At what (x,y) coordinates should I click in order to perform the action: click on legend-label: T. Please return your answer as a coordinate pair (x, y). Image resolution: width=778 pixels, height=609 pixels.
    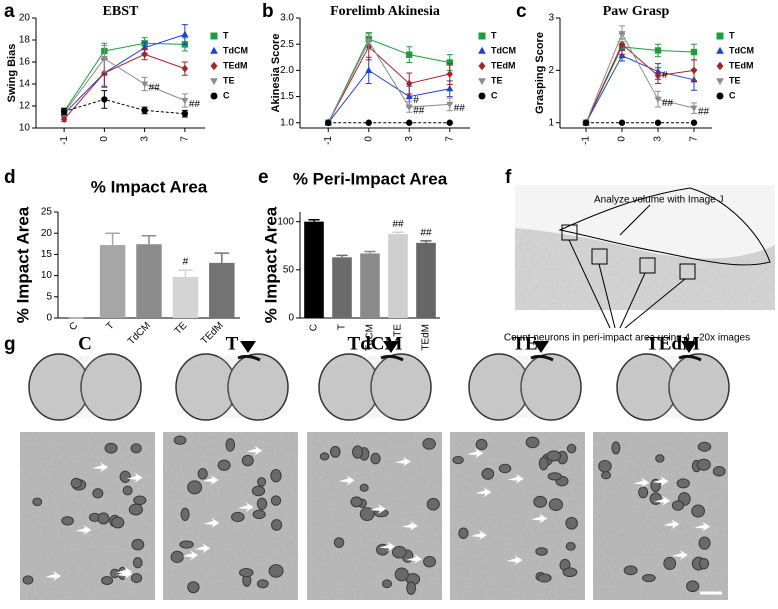
    Looking at the image, I should click on (226, 35).